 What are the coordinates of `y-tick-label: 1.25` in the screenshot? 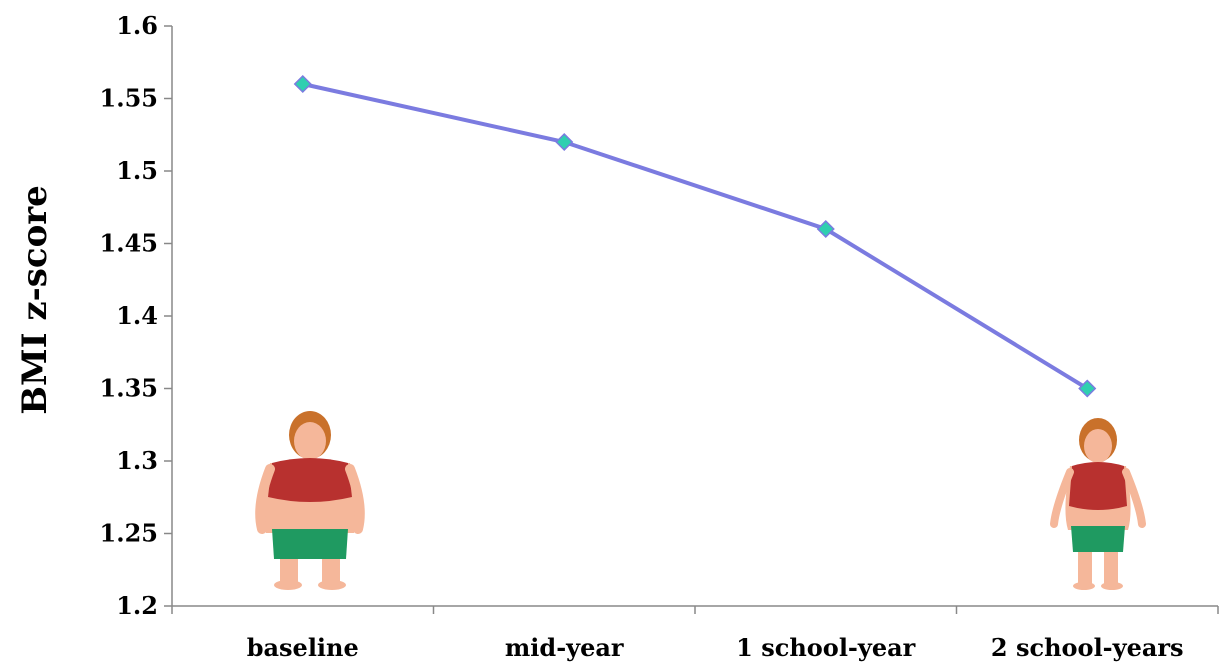 It's located at (129, 533).